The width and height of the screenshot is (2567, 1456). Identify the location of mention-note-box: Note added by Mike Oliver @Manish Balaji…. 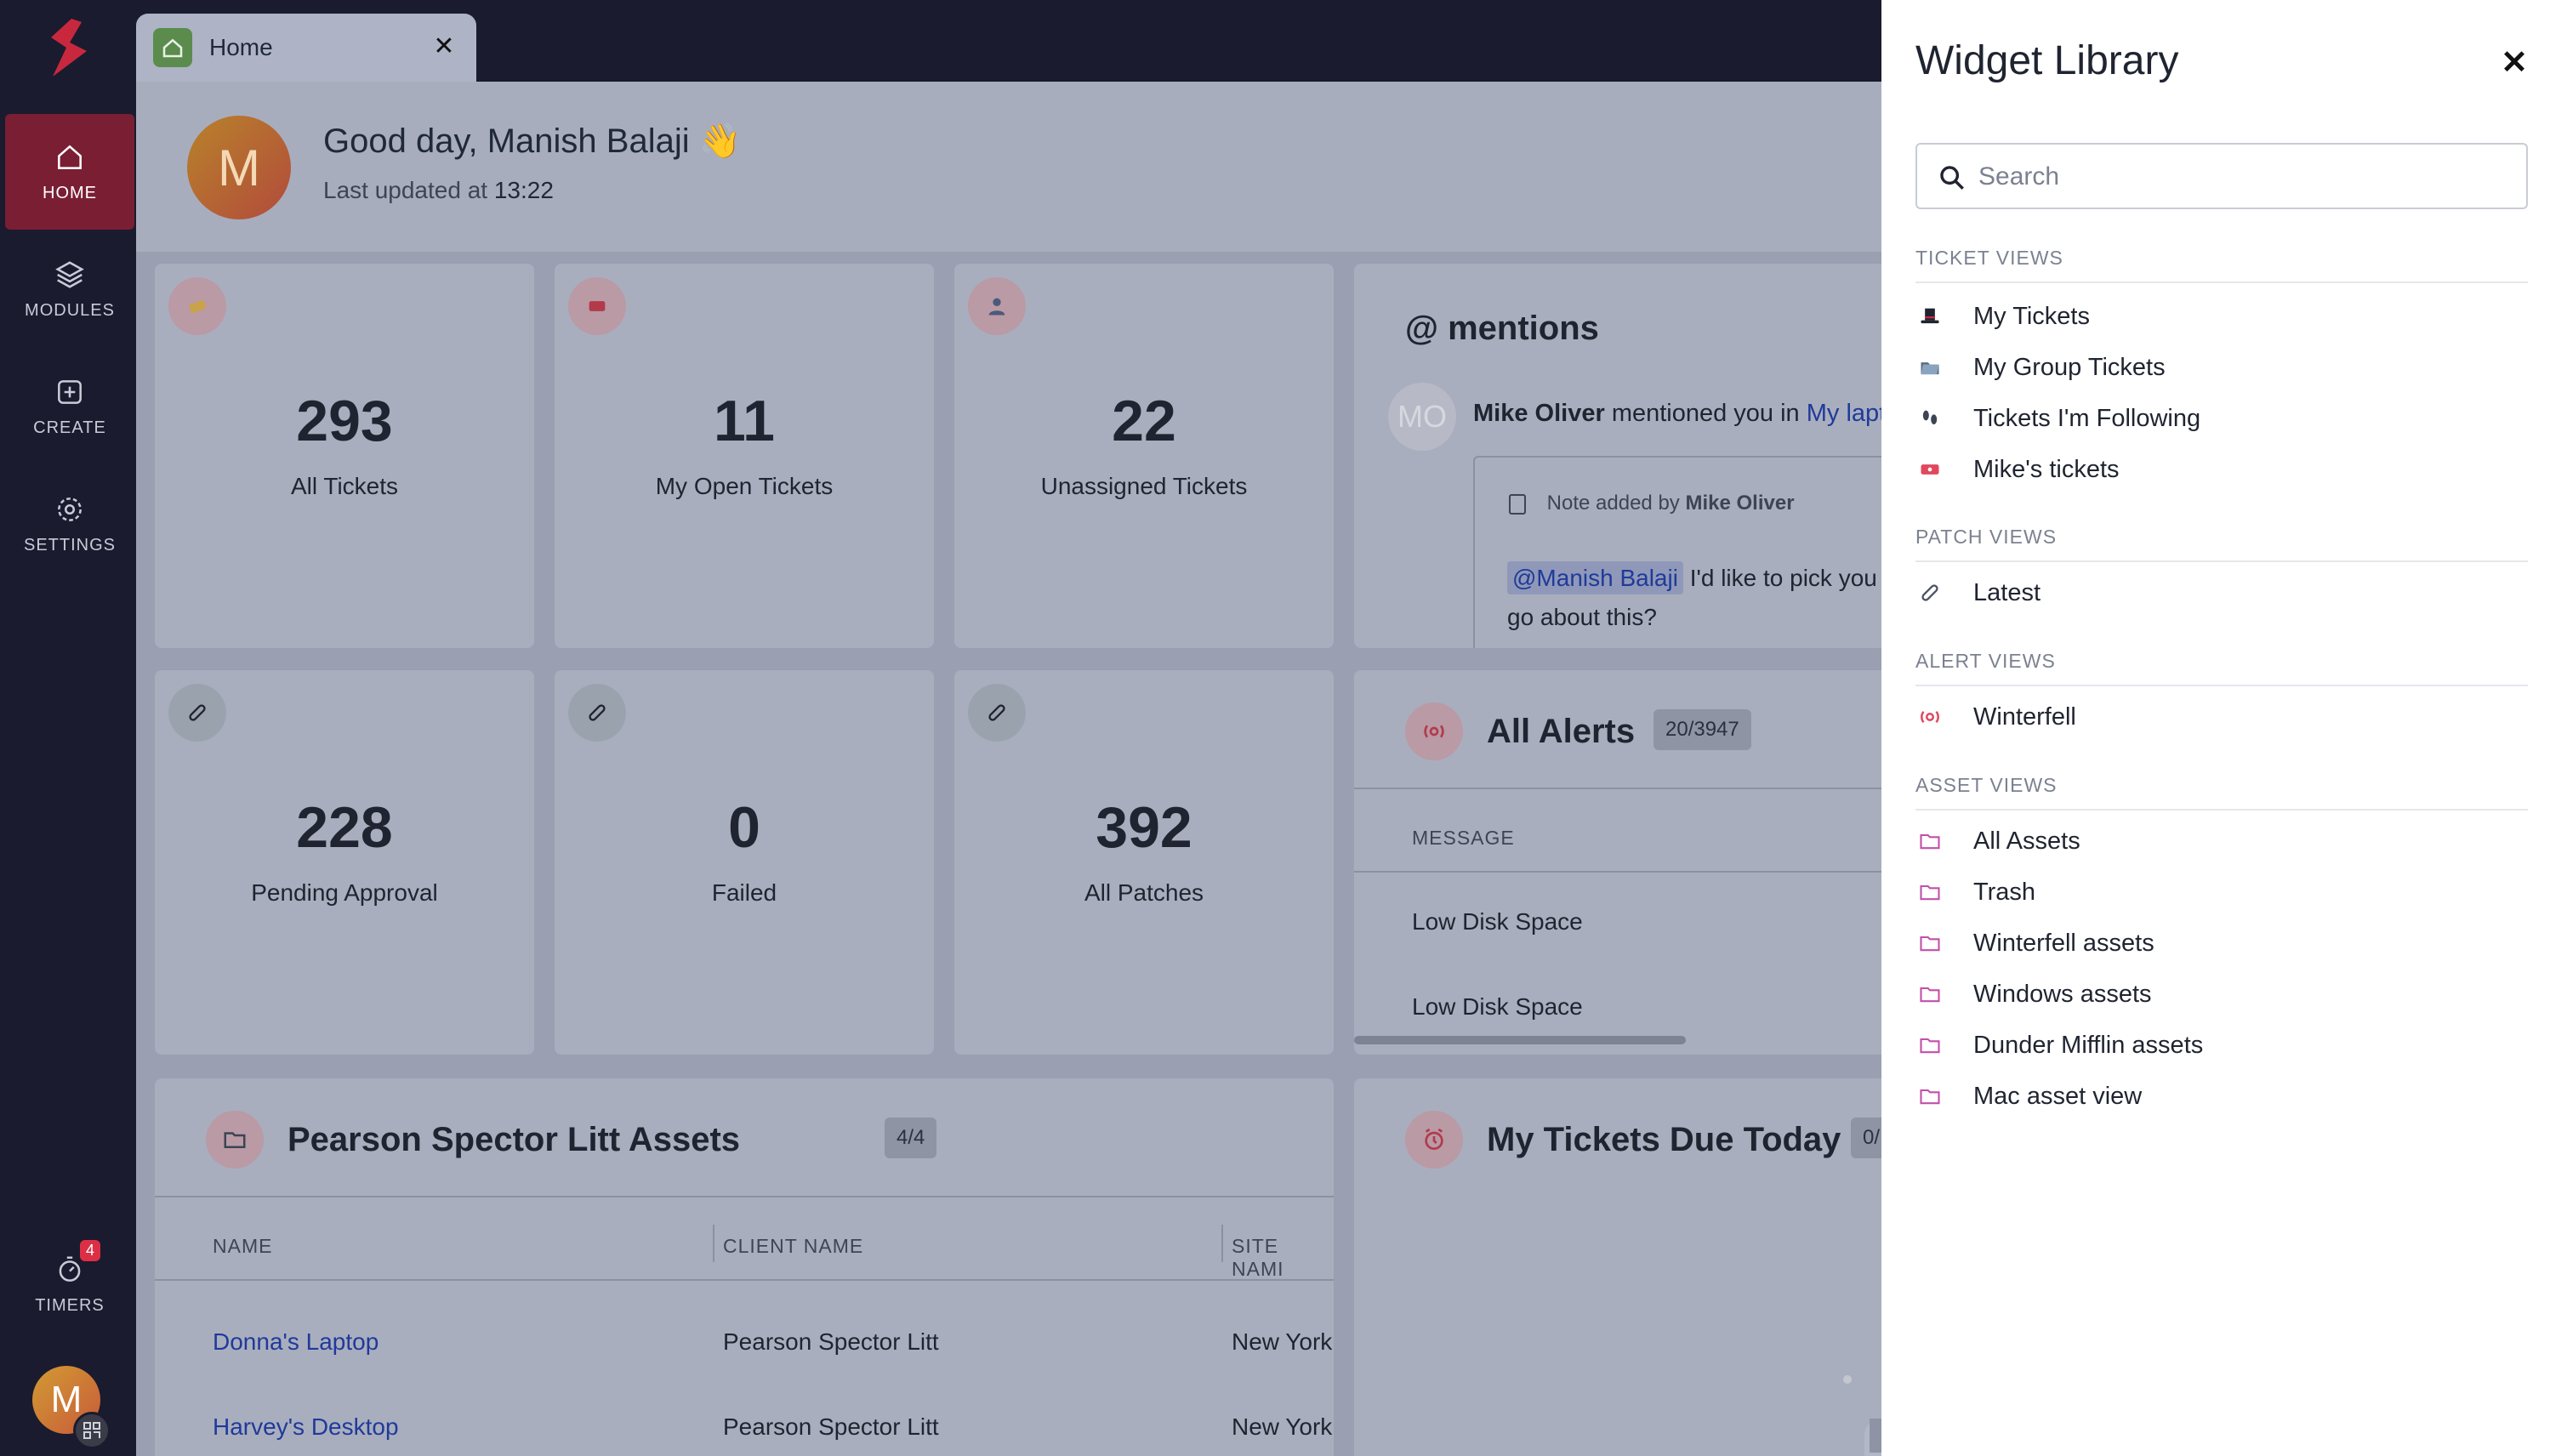
(1677, 552).